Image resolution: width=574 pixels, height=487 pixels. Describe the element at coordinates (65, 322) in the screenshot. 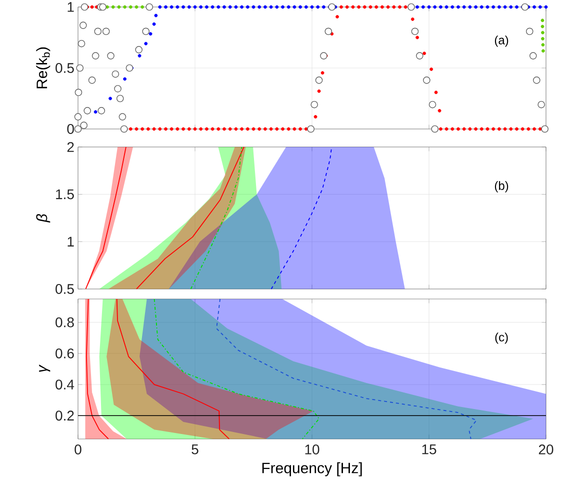

I see `y-tick-label: 0.8` at that location.